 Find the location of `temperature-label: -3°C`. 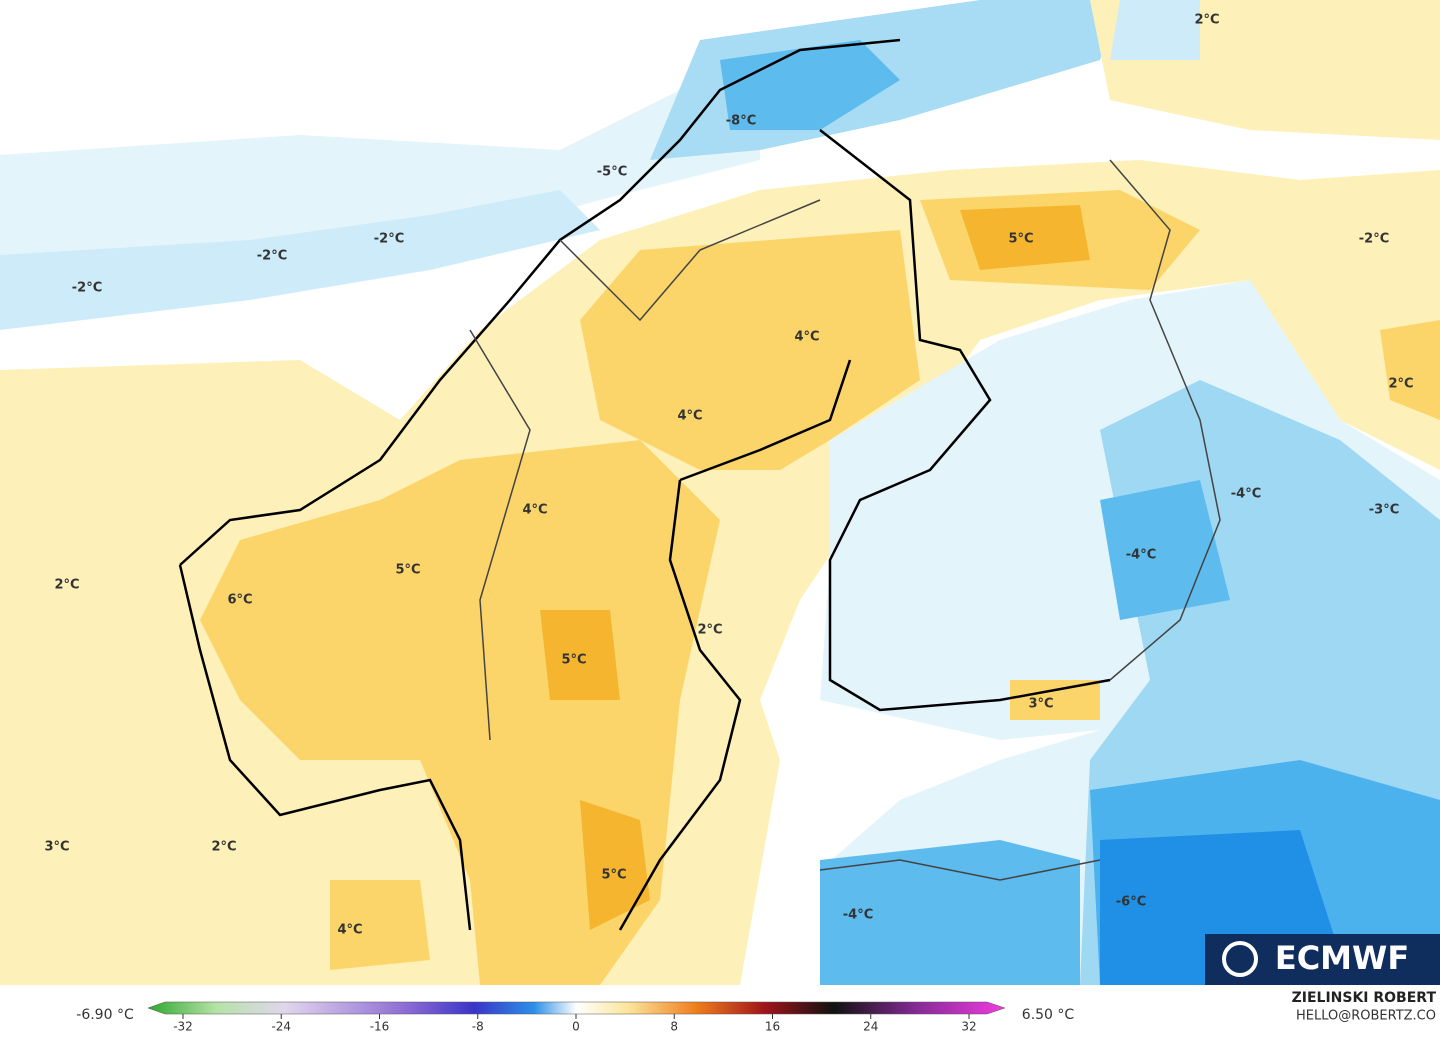

temperature-label: -3°C is located at coordinates (1384, 510).